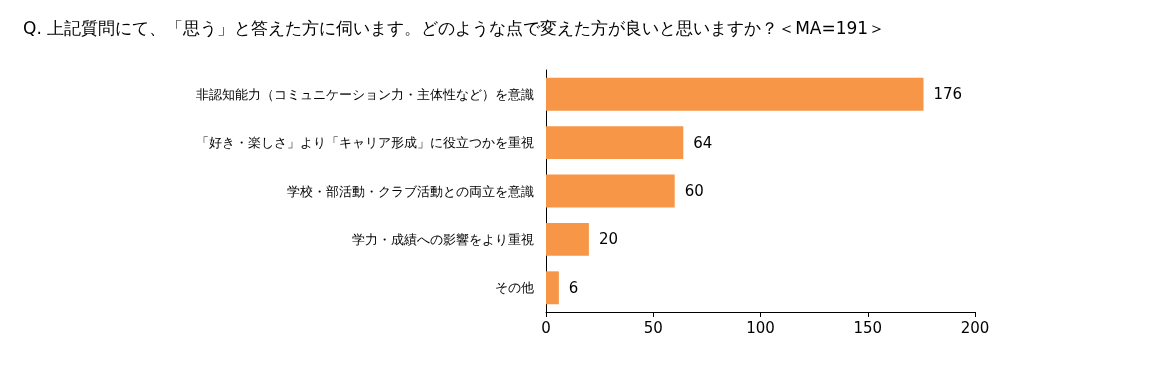 This screenshot has width=1153, height=366. I want to click on x-tick-label: 150, so click(868, 327).